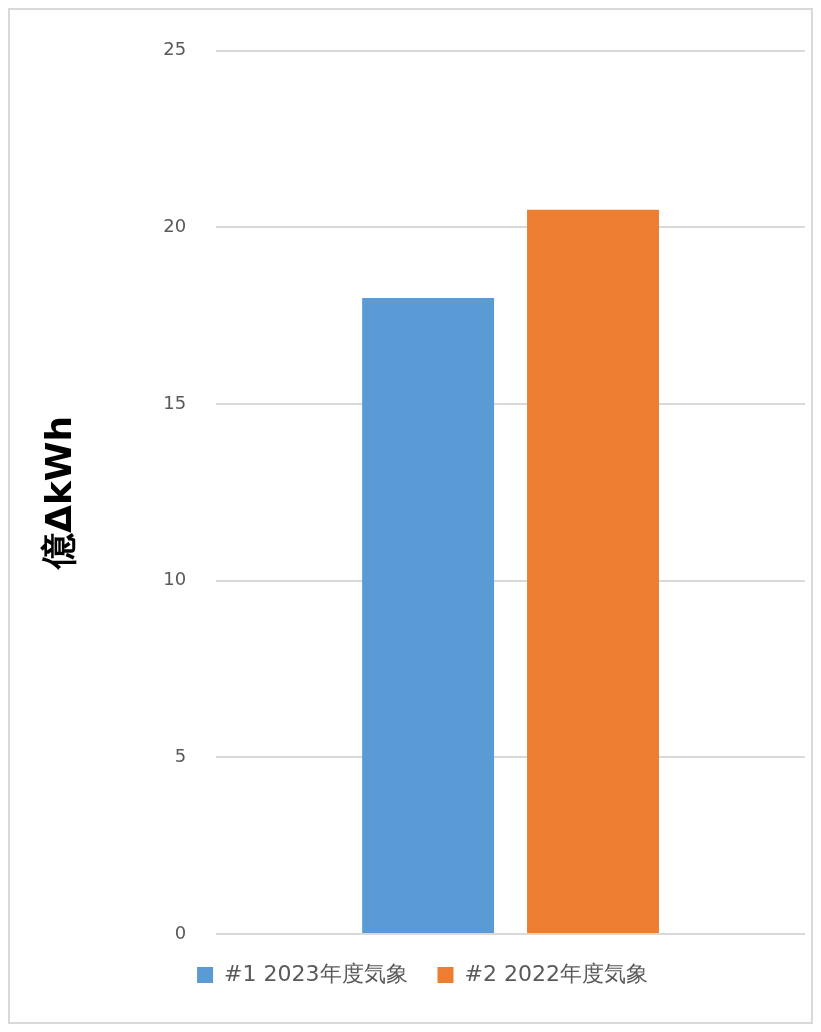 The height and width of the screenshot is (1032, 821). Describe the element at coordinates (556, 973) in the screenshot. I see `legend-label: #2 2022年度気象` at that location.